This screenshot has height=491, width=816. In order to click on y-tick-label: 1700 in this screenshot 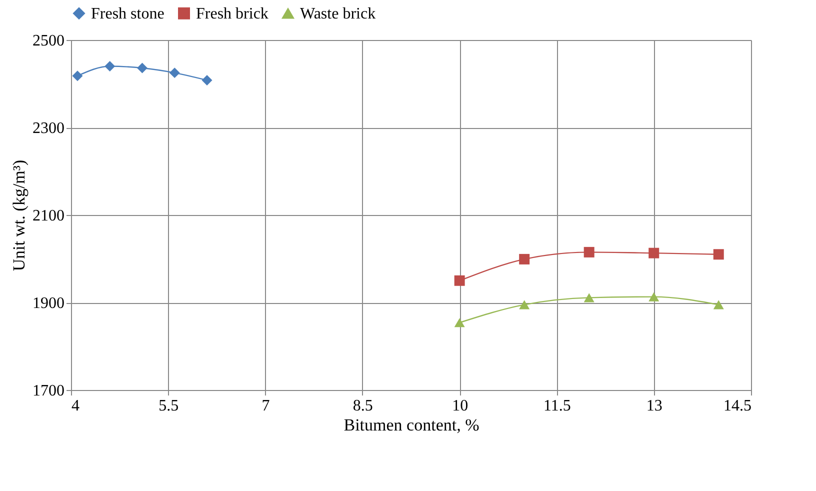, I will do `click(48, 391)`.